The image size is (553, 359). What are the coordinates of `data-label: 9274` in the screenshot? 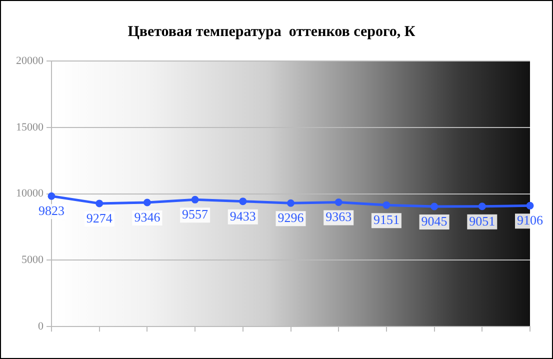 It's located at (99, 218).